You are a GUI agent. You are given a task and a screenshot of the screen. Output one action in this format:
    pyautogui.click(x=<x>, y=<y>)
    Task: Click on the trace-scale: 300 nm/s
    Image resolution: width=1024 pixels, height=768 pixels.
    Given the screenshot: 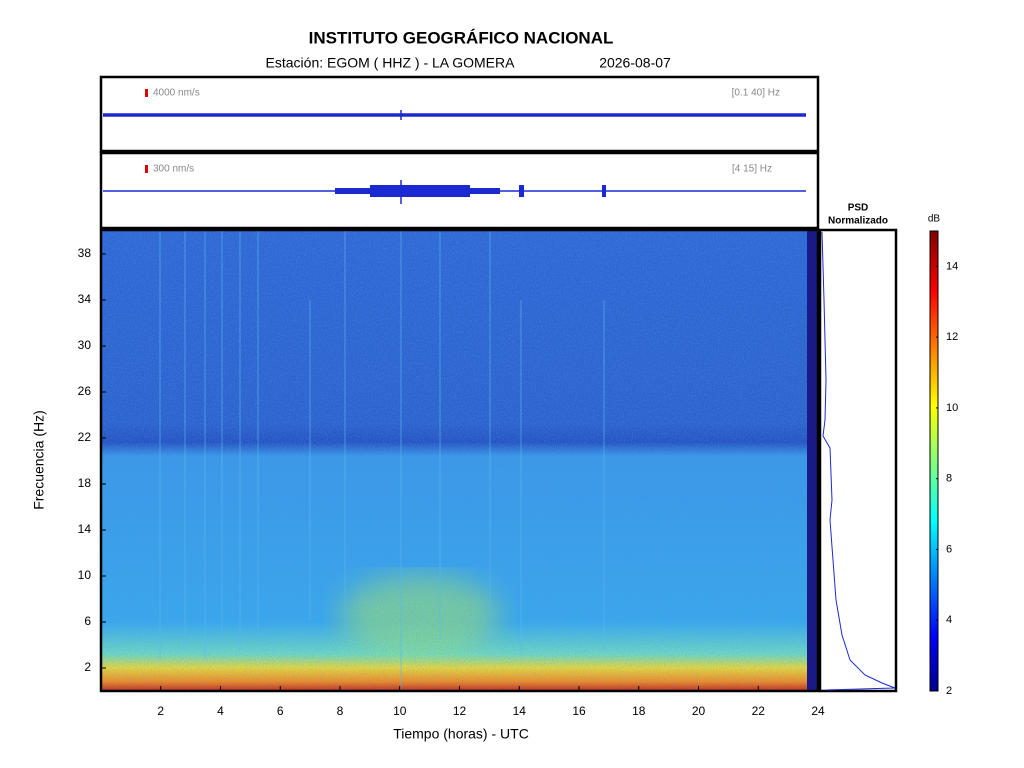 What is the action you would take?
    pyautogui.click(x=173, y=169)
    